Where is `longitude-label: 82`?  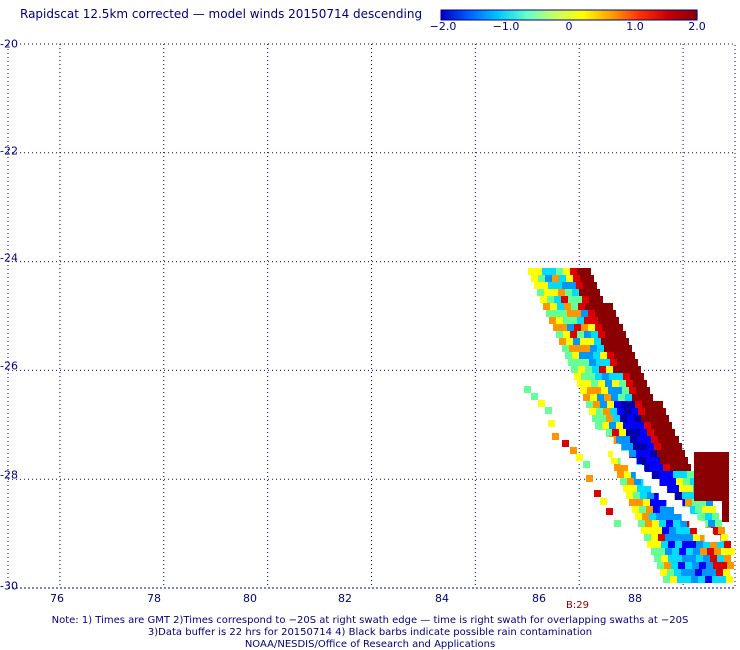
longitude-label: 82 is located at coordinates (345, 598).